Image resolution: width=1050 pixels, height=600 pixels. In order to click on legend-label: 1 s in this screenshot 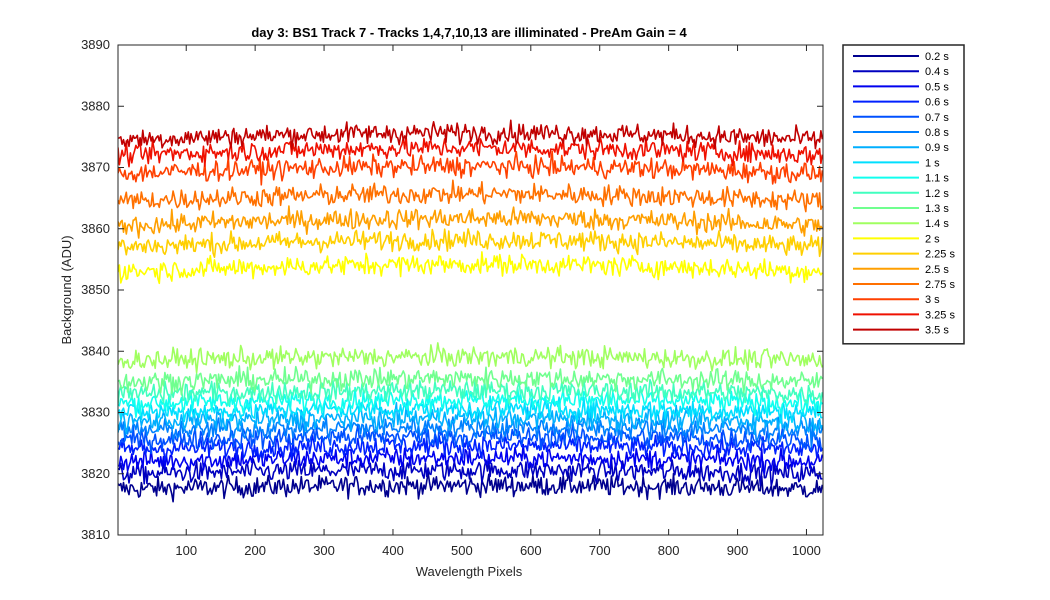, I will do `click(932, 163)`.